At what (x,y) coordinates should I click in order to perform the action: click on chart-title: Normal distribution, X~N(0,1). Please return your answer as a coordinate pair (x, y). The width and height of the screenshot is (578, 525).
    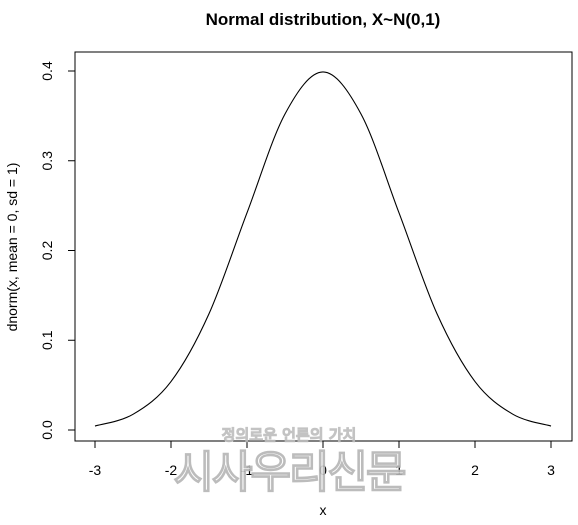
    Looking at the image, I should click on (323, 19).